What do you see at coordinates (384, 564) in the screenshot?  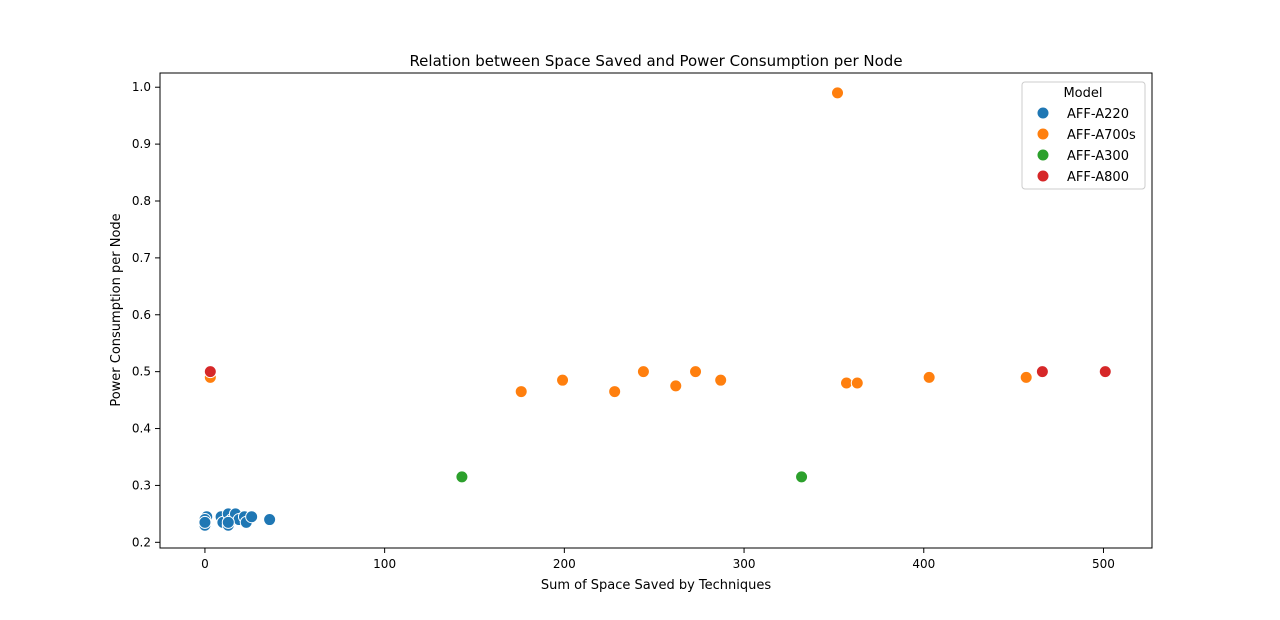 I see `x-tick-label: 100` at bounding box center [384, 564].